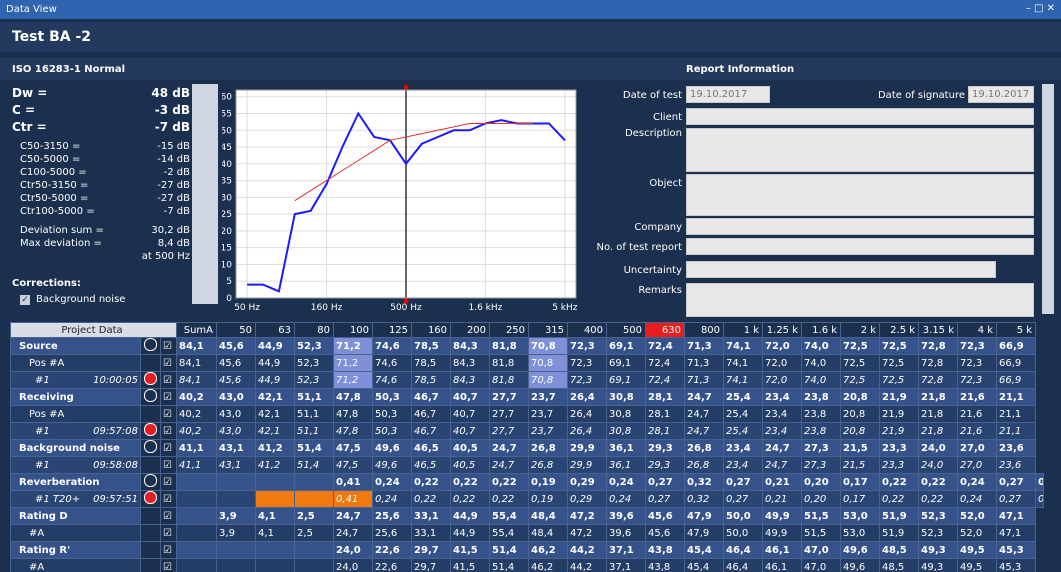 The width and height of the screenshot is (1061, 572). Describe the element at coordinates (314, 482) in the screenshot. I see `value-cell` at that location.